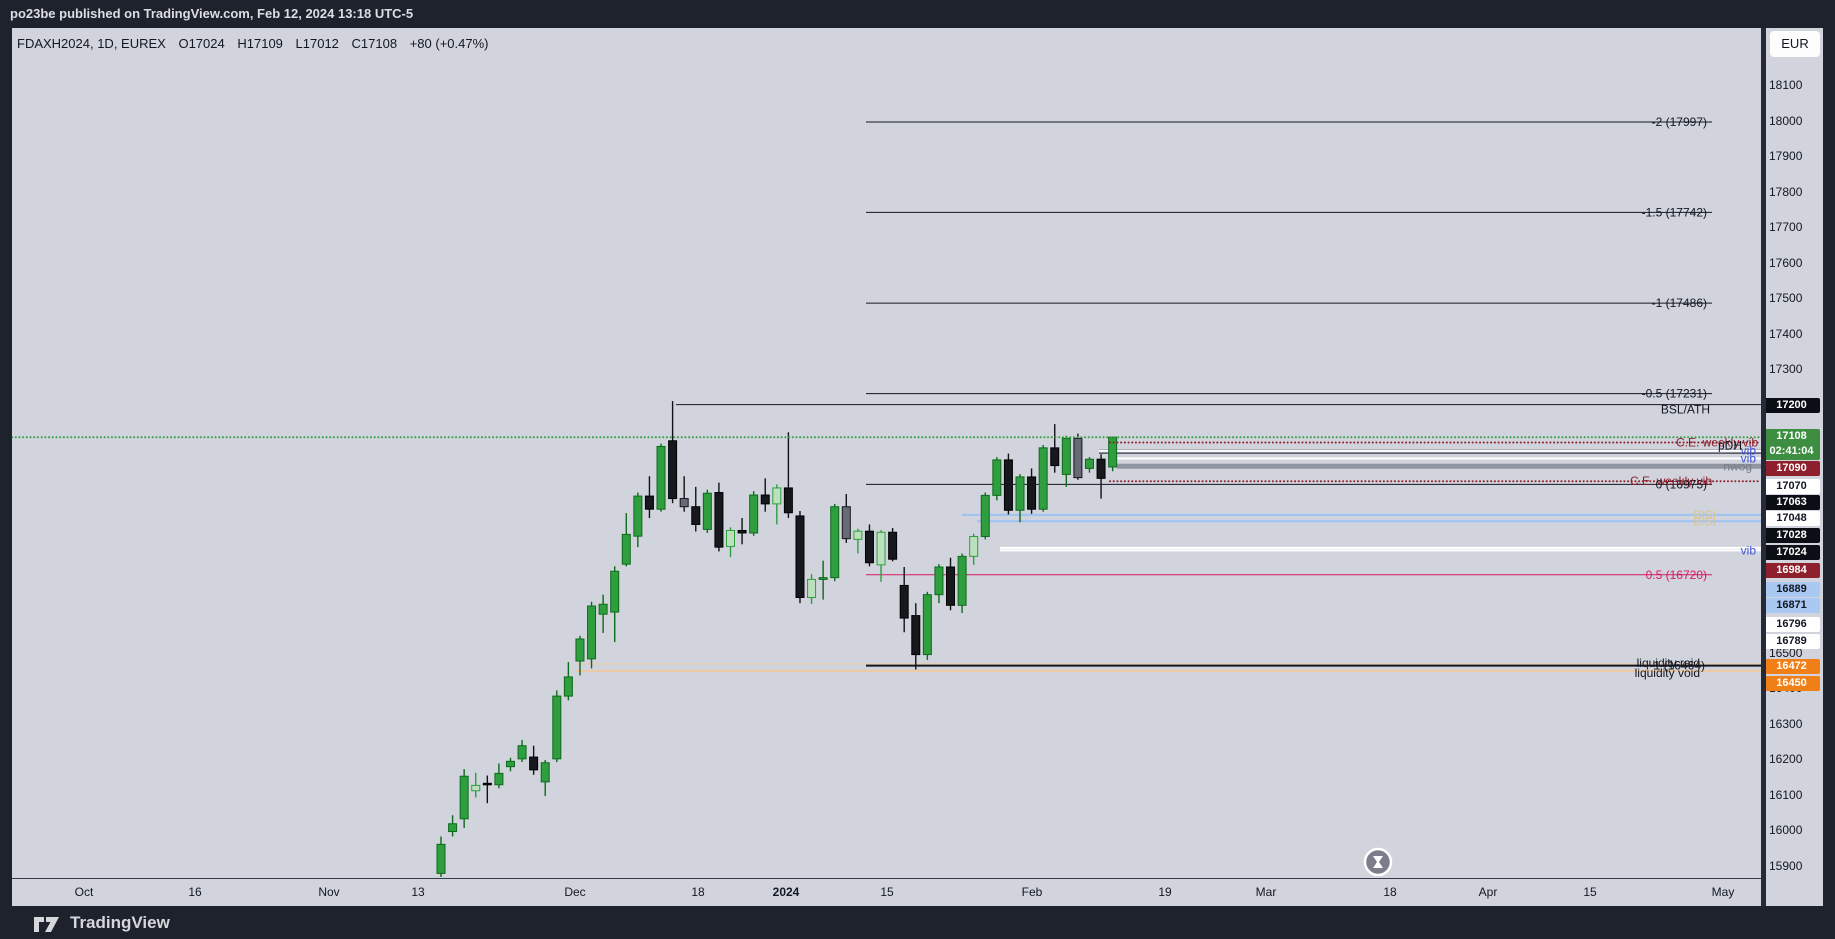  Describe the element at coordinates (1786, 830) in the screenshot. I see `price-tick: 16000` at that location.